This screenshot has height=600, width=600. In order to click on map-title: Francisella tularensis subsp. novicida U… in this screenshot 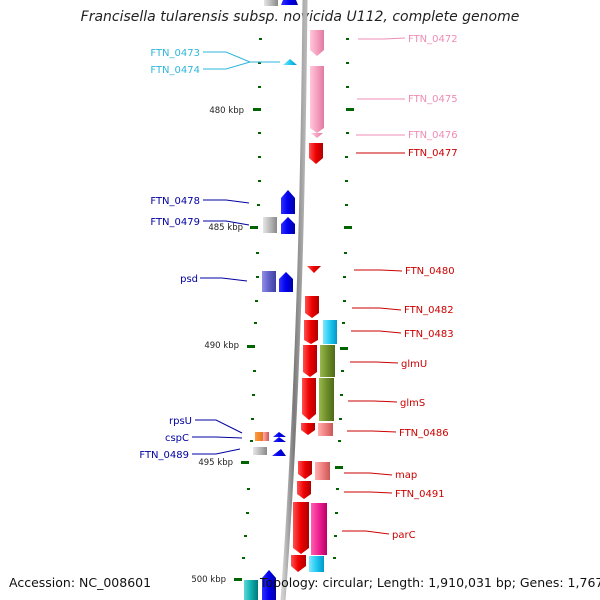, I will do `click(300, 17)`.